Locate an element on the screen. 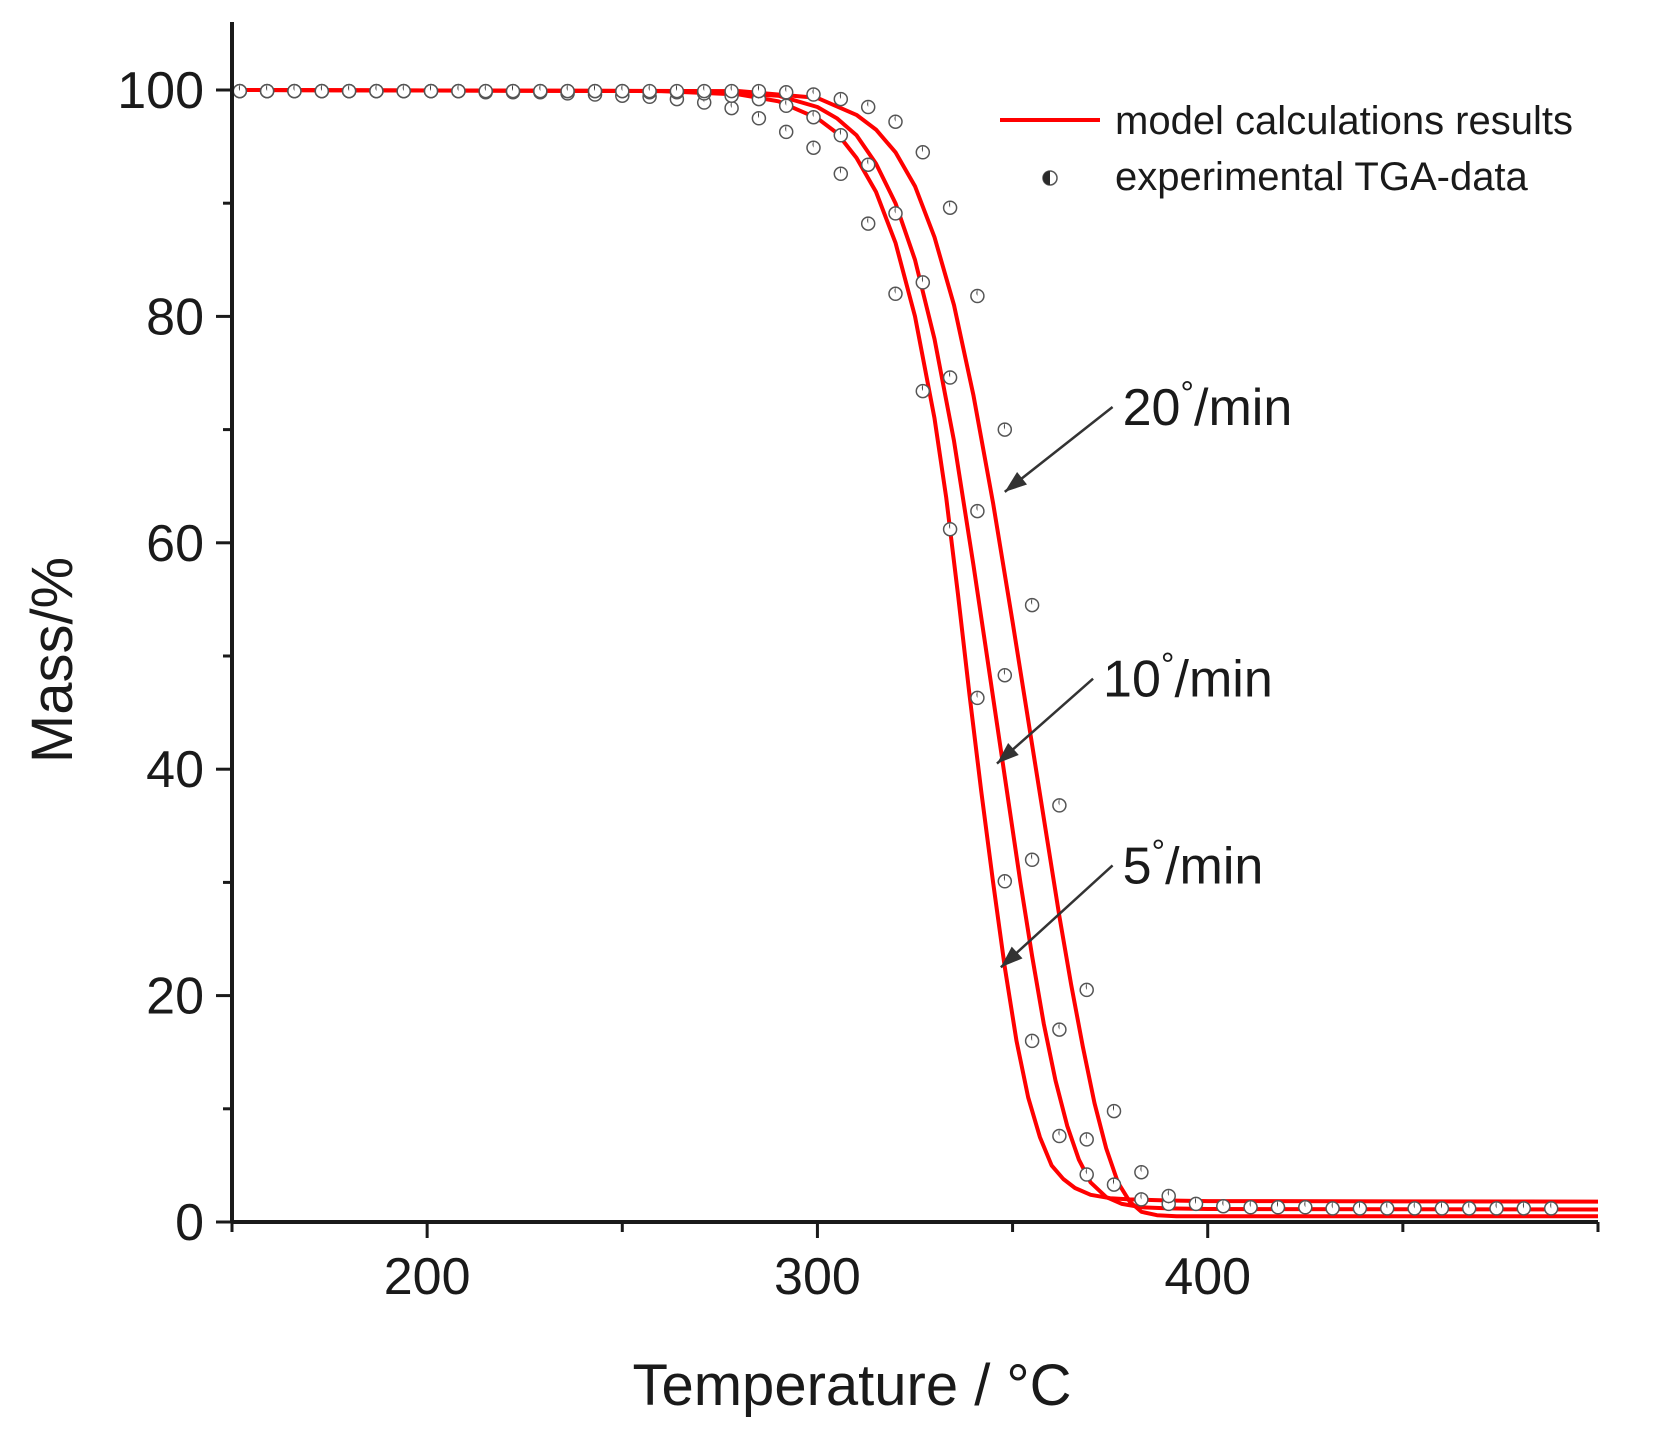 The height and width of the screenshot is (1432, 1661). legend-label-experimental: experimental TGA-data is located at coordinates (1322, 177).